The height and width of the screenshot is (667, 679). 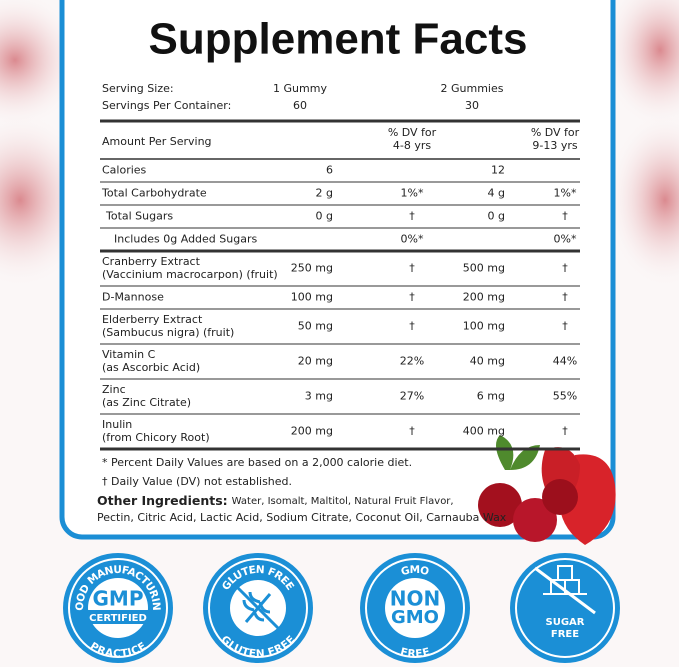 What do you see at coordinates (565, 580) in the screenshot?
I see `cubes` at bounding box center [565, 580].